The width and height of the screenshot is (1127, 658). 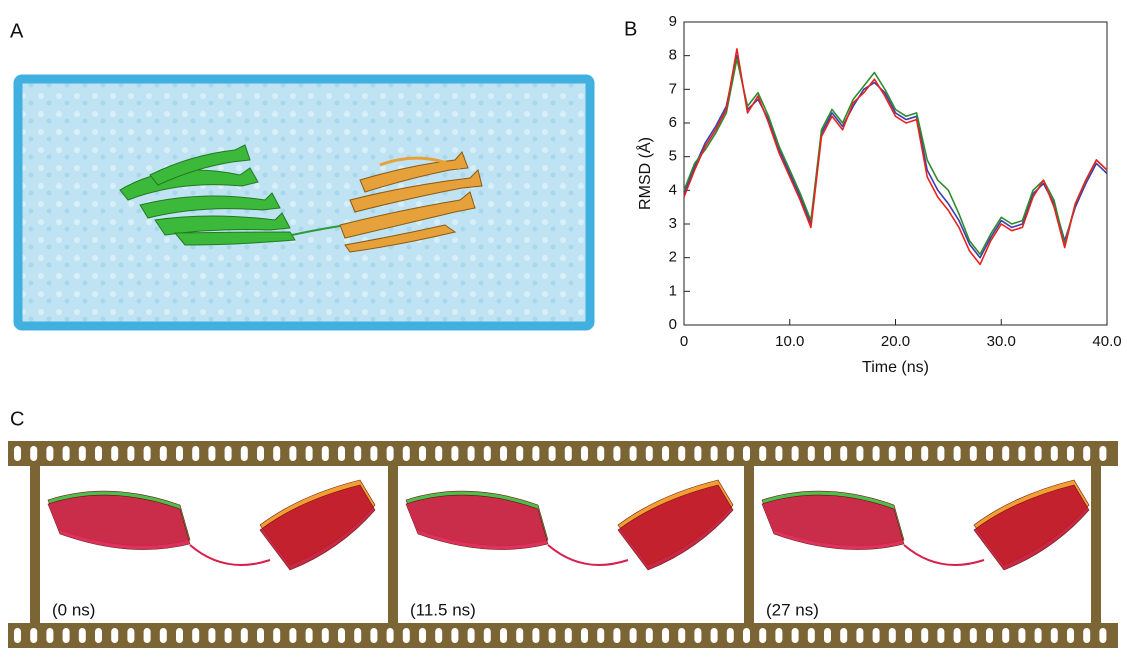 What do you see at coordinates (792, 609) in the screenshot?
I see `frame-label: (27 ns)` at bounding box center [792, 609].